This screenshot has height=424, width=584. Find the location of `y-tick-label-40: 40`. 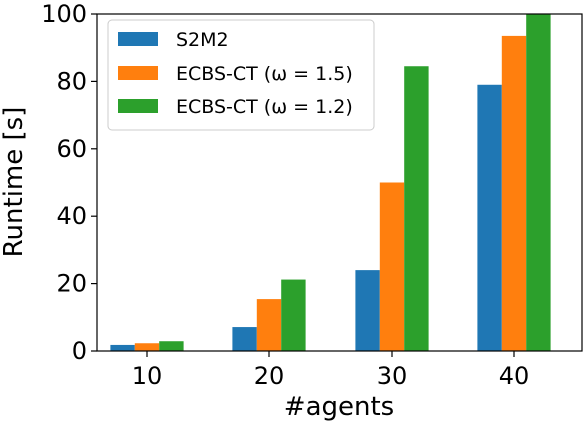

y-tick-label-40: 40 is located at coordinates (71, 216).